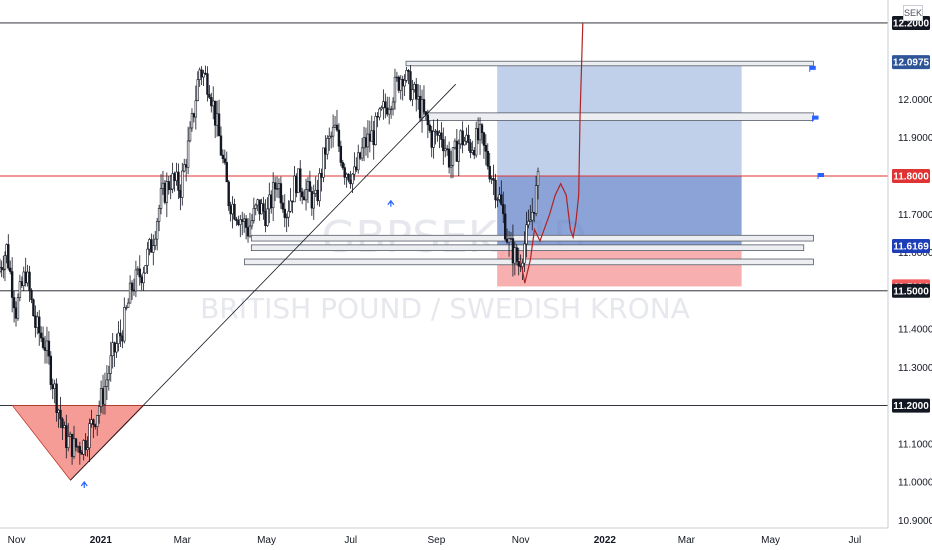  Describe the element at coordinates (911, 176) in the screenshot. I see `price-badge: 11.8000` at that location.